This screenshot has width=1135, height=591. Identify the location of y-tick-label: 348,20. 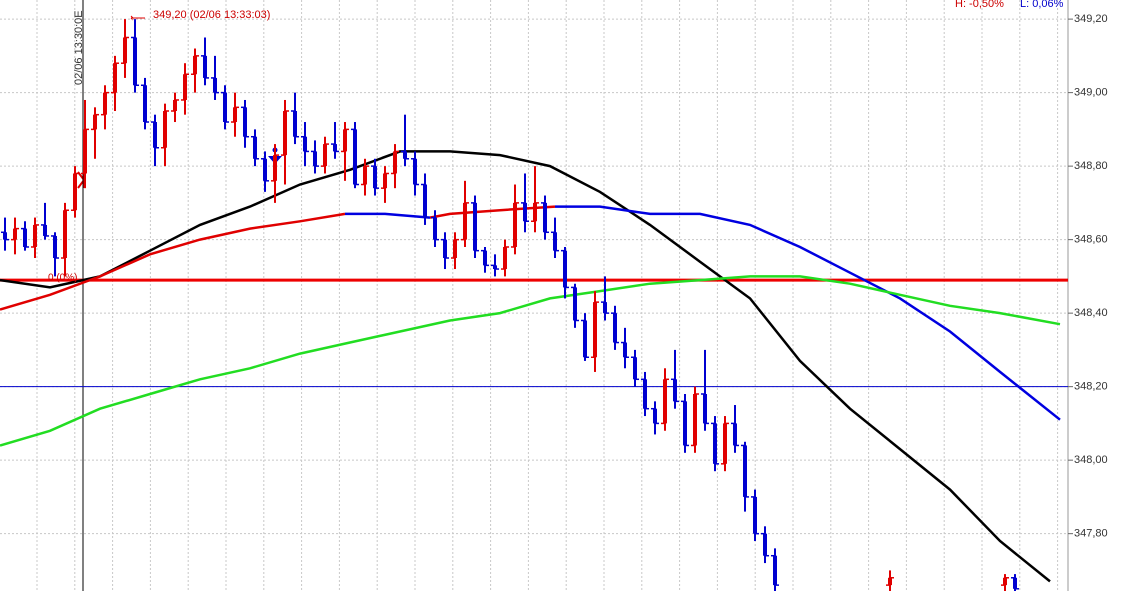
(1091, 387).